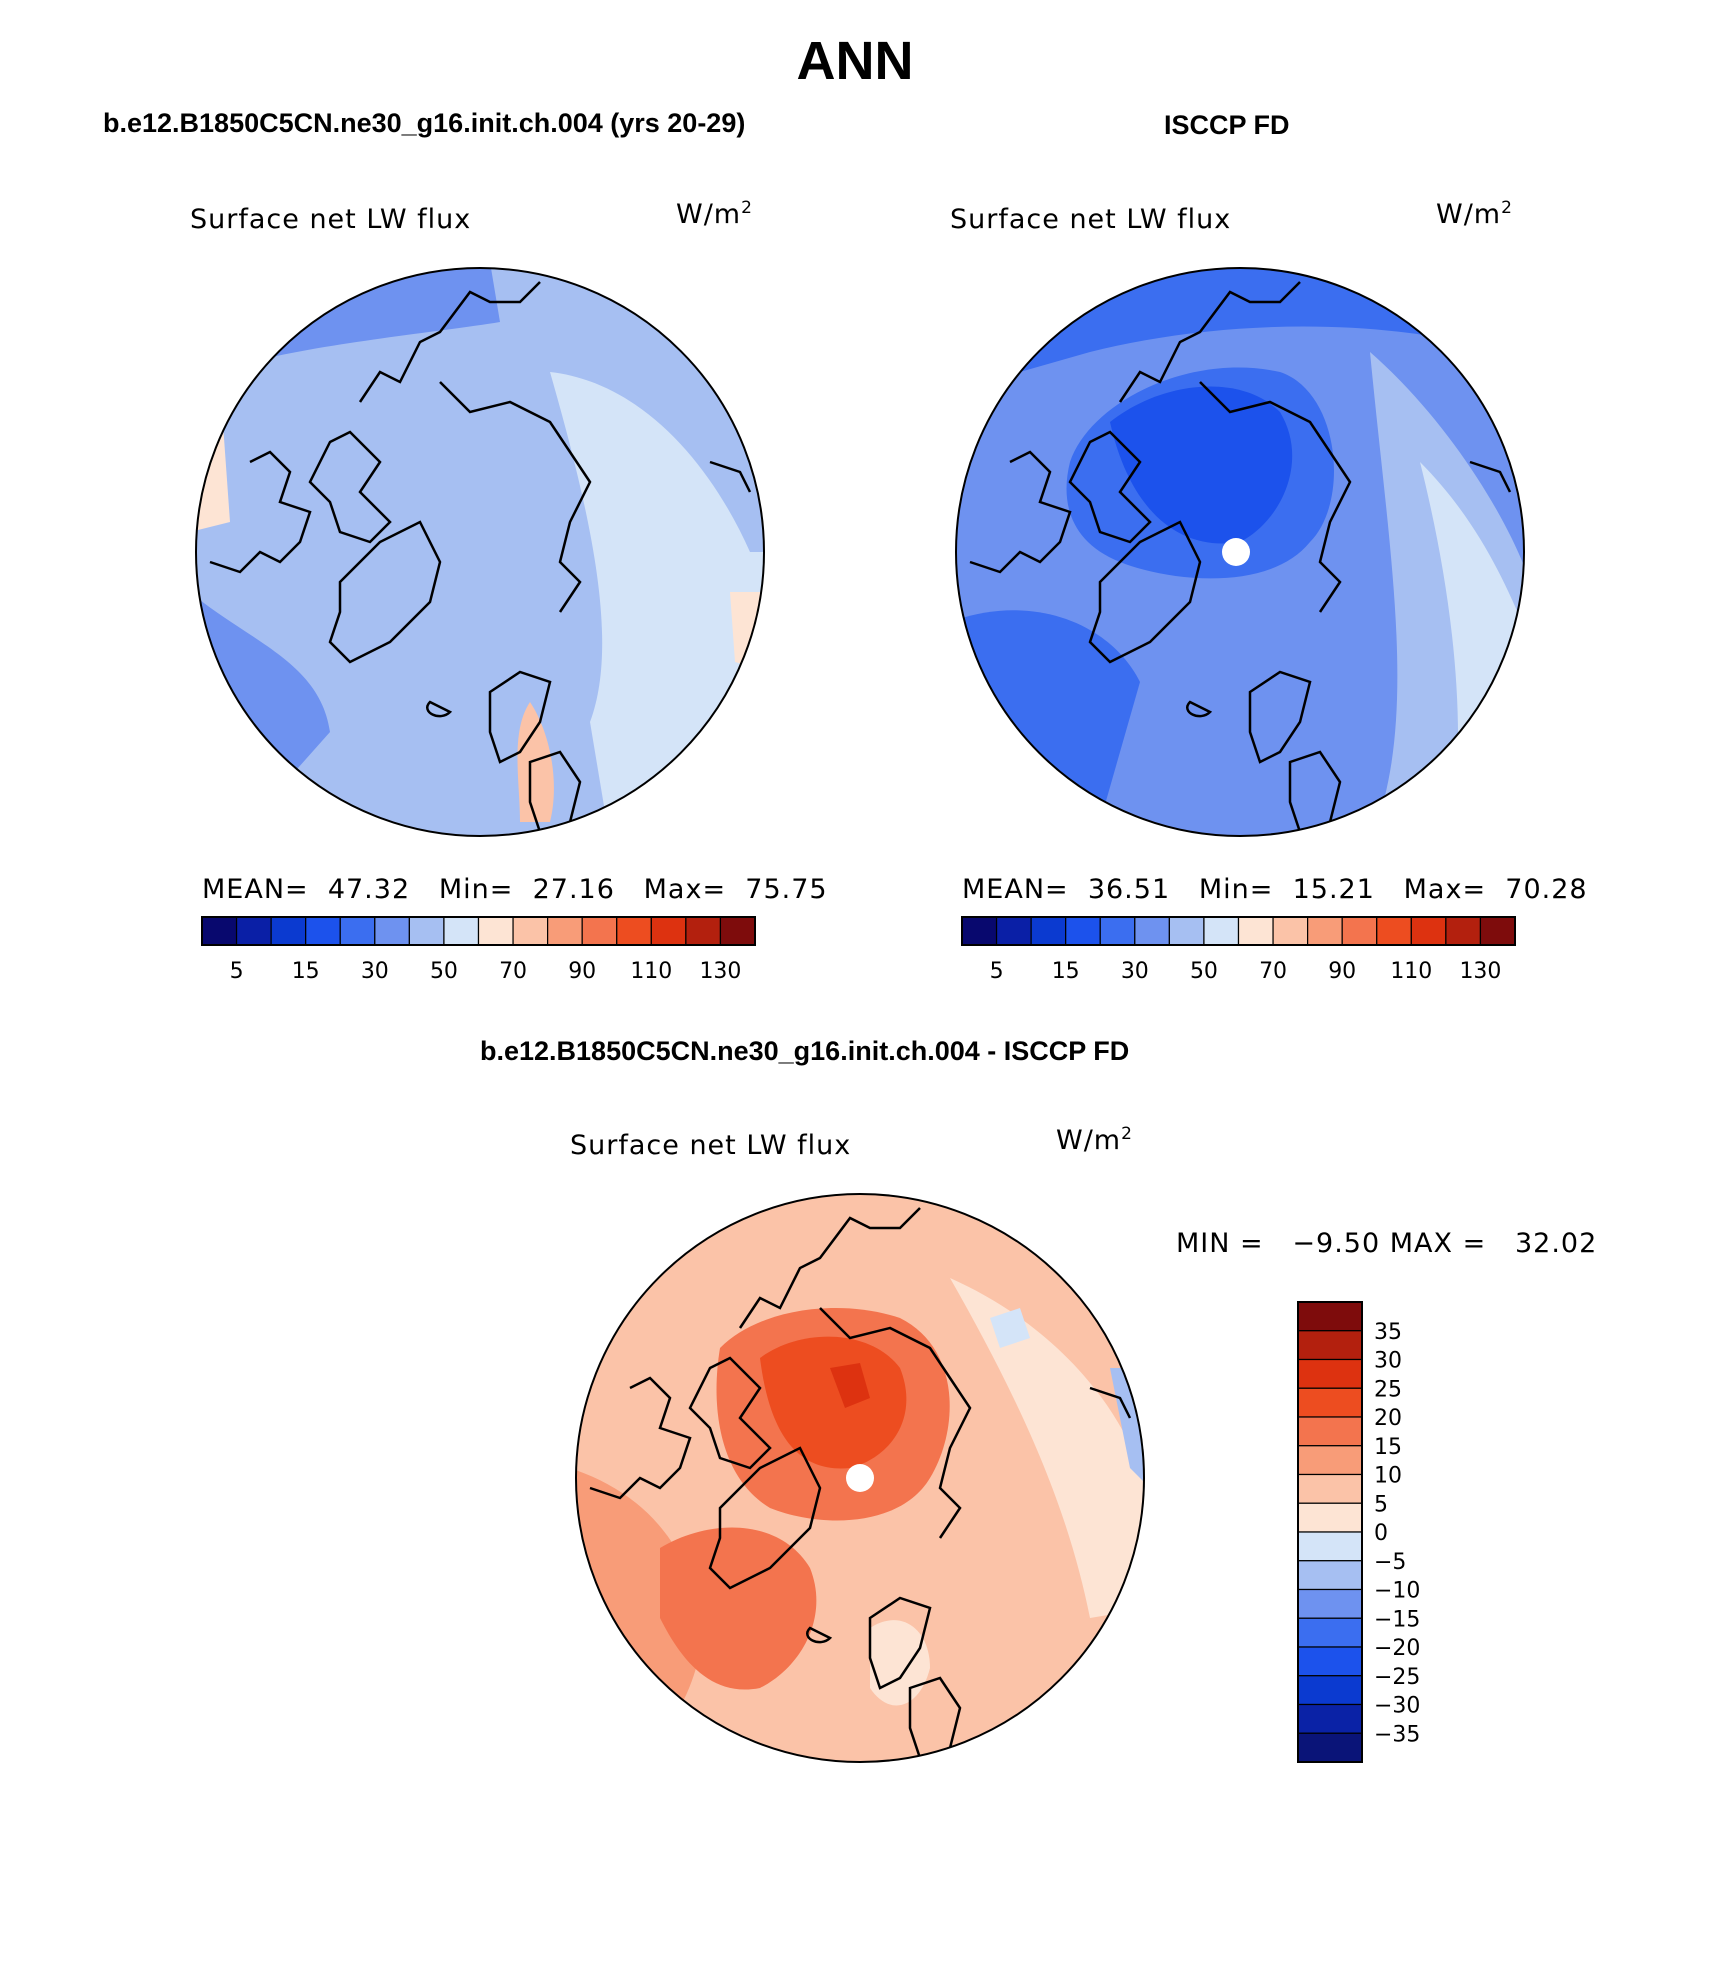 The height and width of the screenshot is (1972, 1710). I want to click on diff-polar-map, so click(860, 1478).